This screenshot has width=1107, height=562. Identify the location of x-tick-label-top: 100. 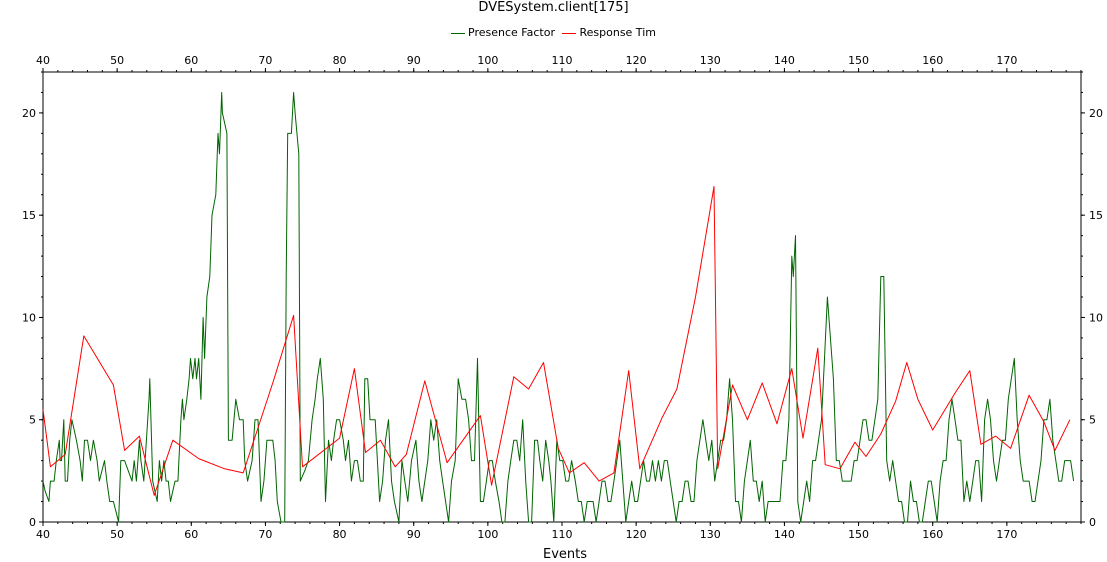
(487, 60).